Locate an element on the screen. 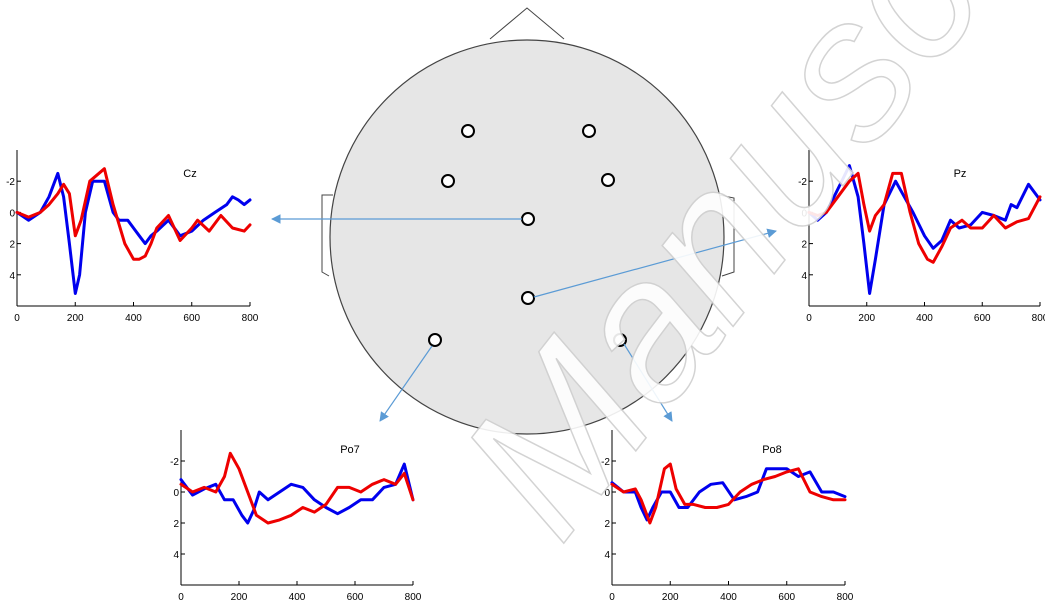  electrode-e4 is located at coordinates (608, 180).